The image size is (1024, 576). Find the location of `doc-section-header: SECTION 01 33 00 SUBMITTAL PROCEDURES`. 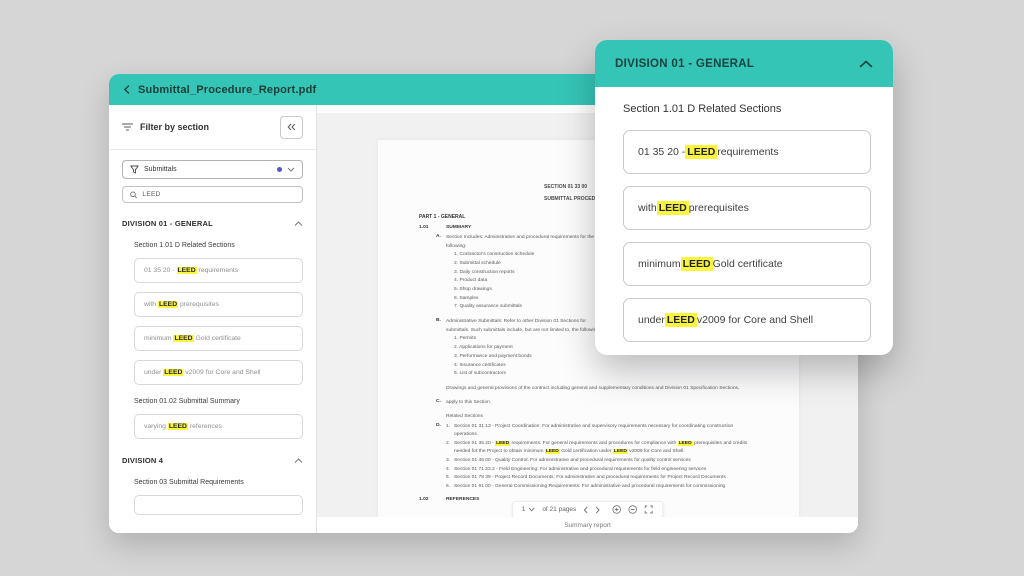

doc-section-header: SECTION 01 33 00 SUBMITTAL PROCEDURES is located at coordinates (577, 193).